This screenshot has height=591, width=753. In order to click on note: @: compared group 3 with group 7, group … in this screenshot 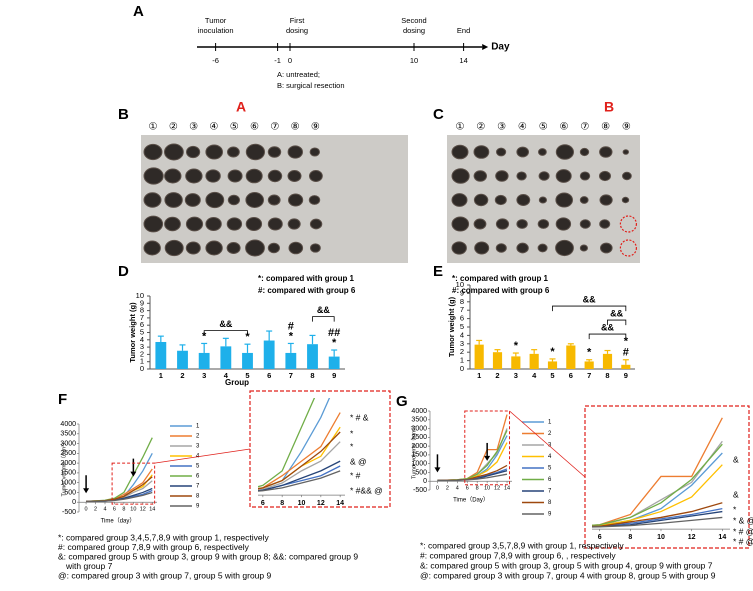, I will do `click(164, 576)`.